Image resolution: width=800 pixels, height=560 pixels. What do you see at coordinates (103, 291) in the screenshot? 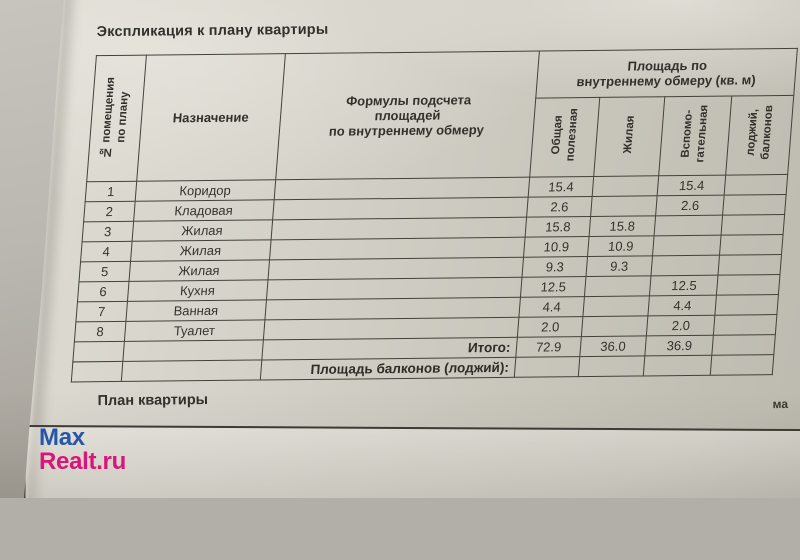
I see `cell-room-number: 6` at bounding box center [103, 291].